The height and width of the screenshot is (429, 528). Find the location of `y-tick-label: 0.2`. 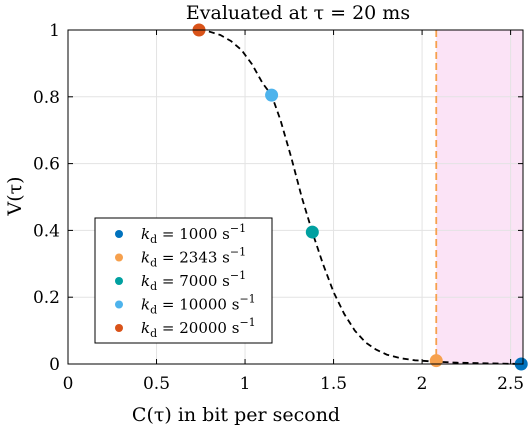

y-tick-label: 0.2 is located at coordinates (46, 298).